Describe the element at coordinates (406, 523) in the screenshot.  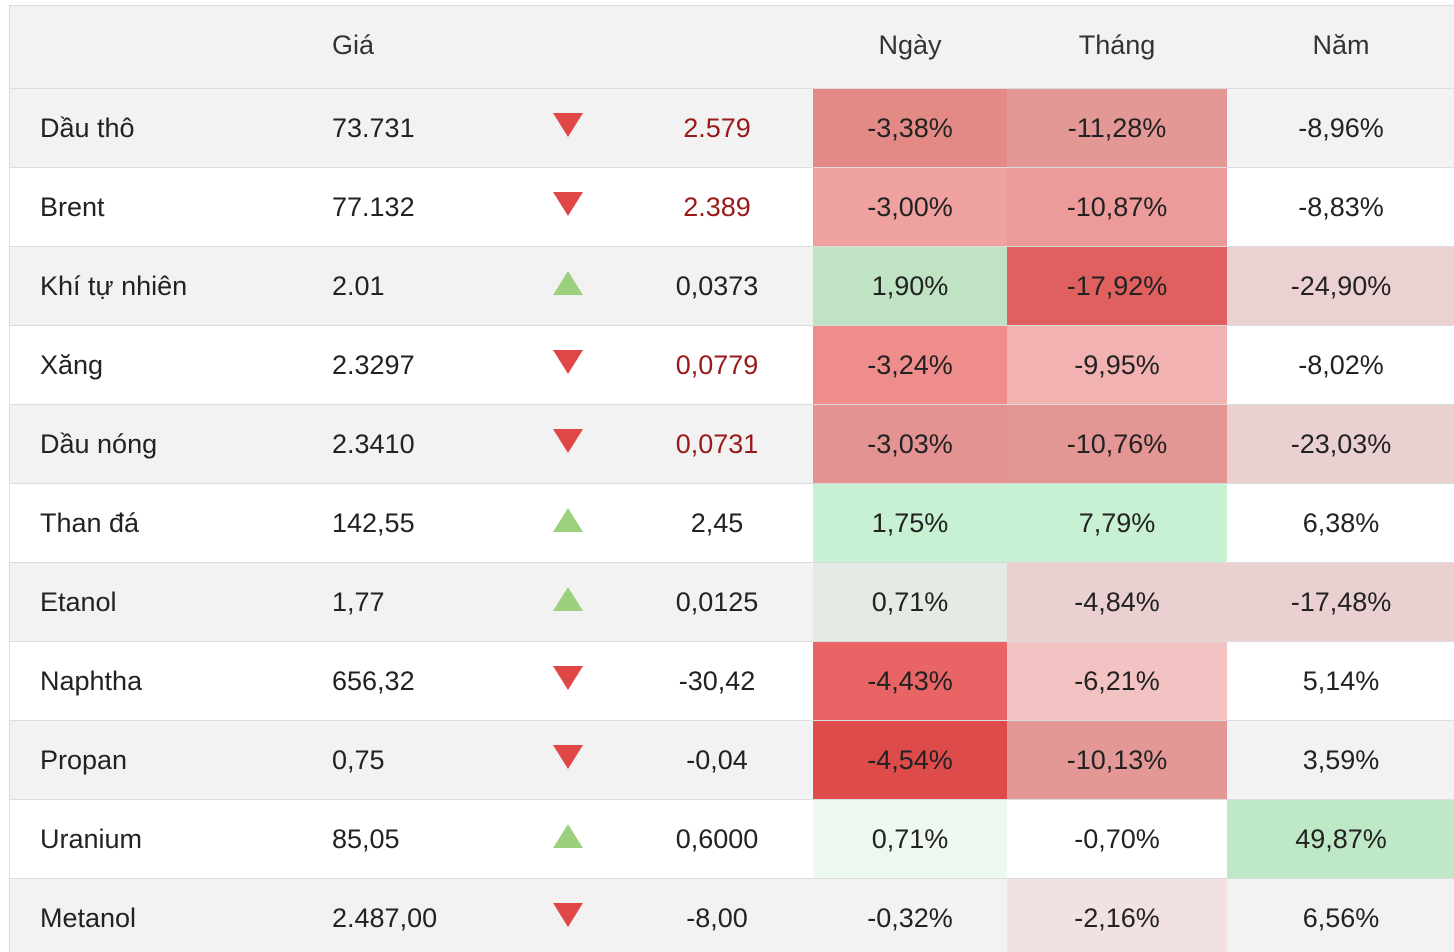
I see `price-cell: 142,55` at that location.